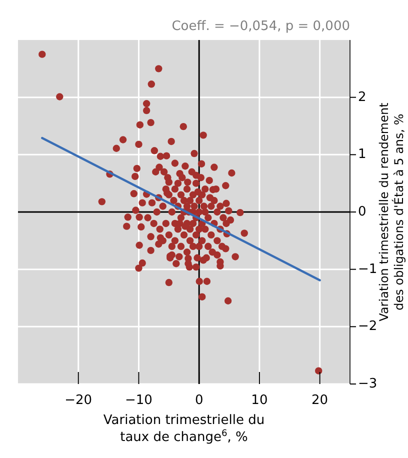  What do you see at coordinates (368, 326) in the screenshot?
I see `y-tick-label: −2` at bounding box center [368, 326].